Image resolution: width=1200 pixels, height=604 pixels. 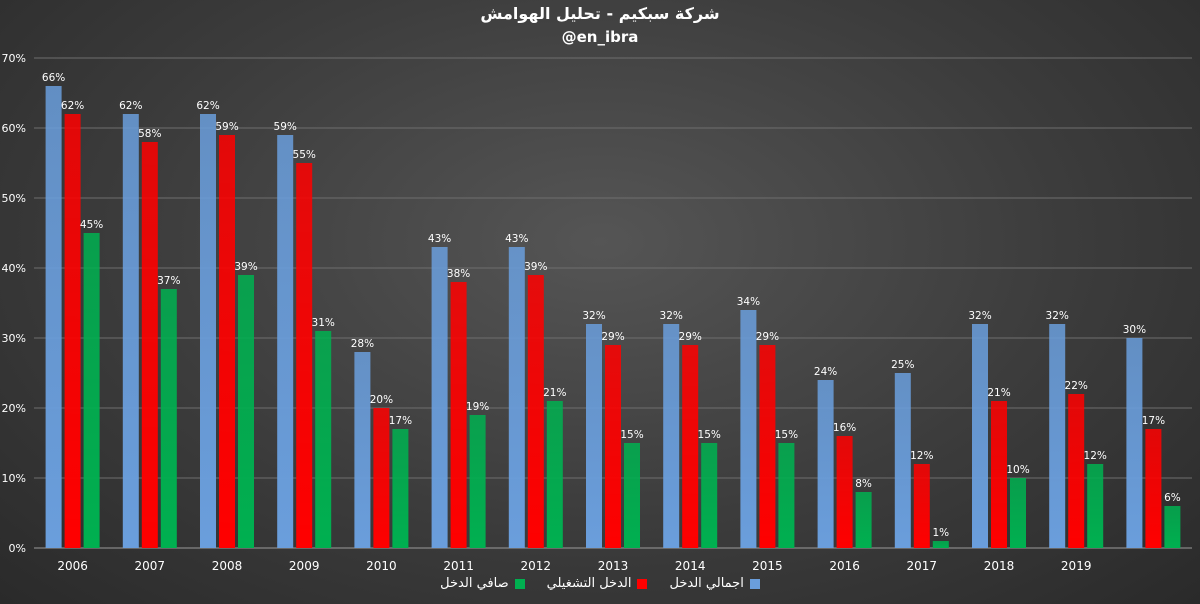 I want to click on data-label: 37%, so click(x=168, y=281).